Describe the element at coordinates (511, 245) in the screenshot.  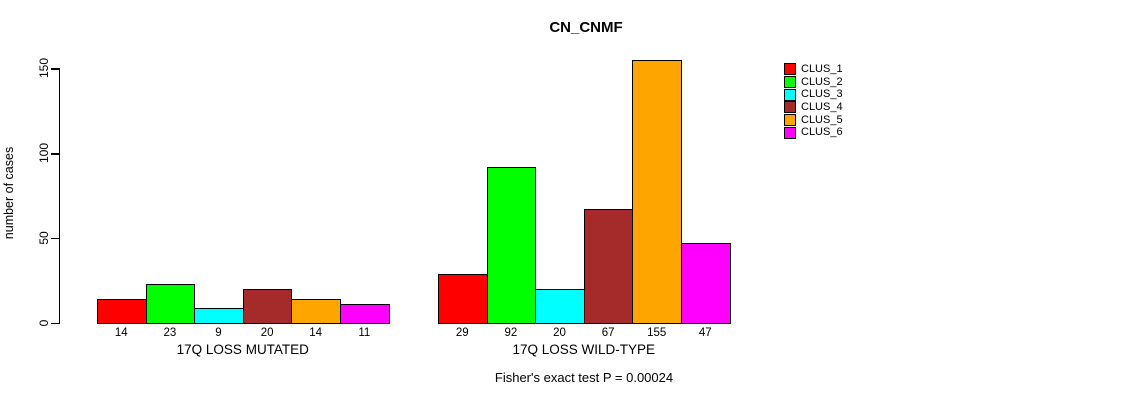
I see `bar-clus_2-group2` at that location.